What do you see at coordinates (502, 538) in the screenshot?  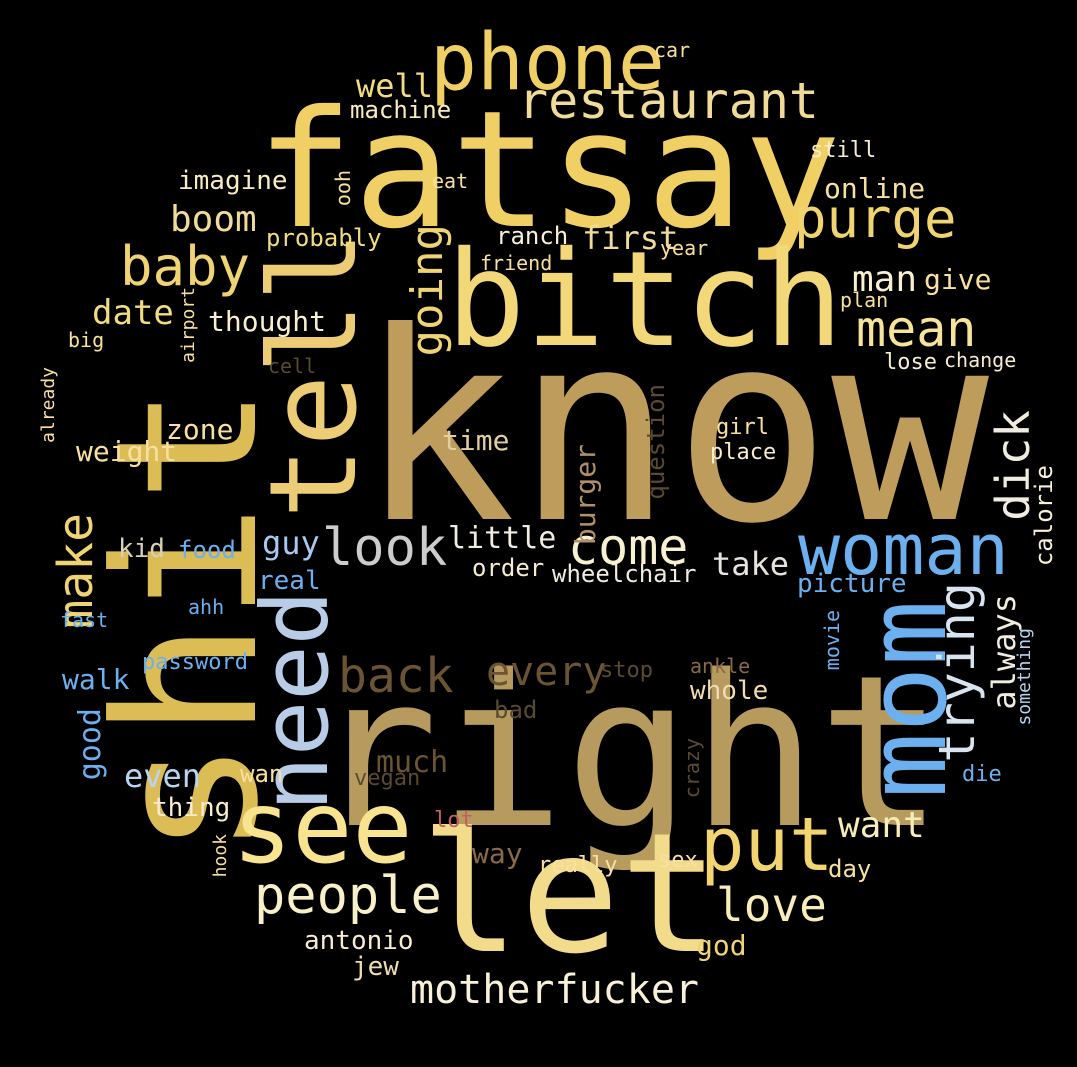 I see `word-little: little` at bounding box center [502, 538].